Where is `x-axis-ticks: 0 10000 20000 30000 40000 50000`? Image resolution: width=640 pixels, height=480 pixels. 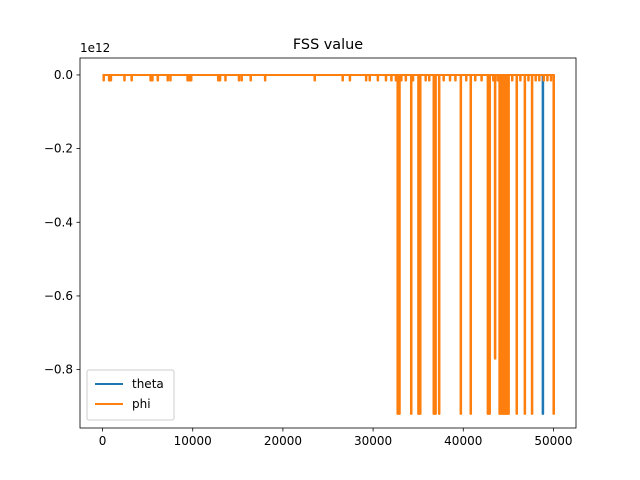 x-axis-ticks: 0 10000 20000 30000 40000 50000 is located at coordinates (336, 438).